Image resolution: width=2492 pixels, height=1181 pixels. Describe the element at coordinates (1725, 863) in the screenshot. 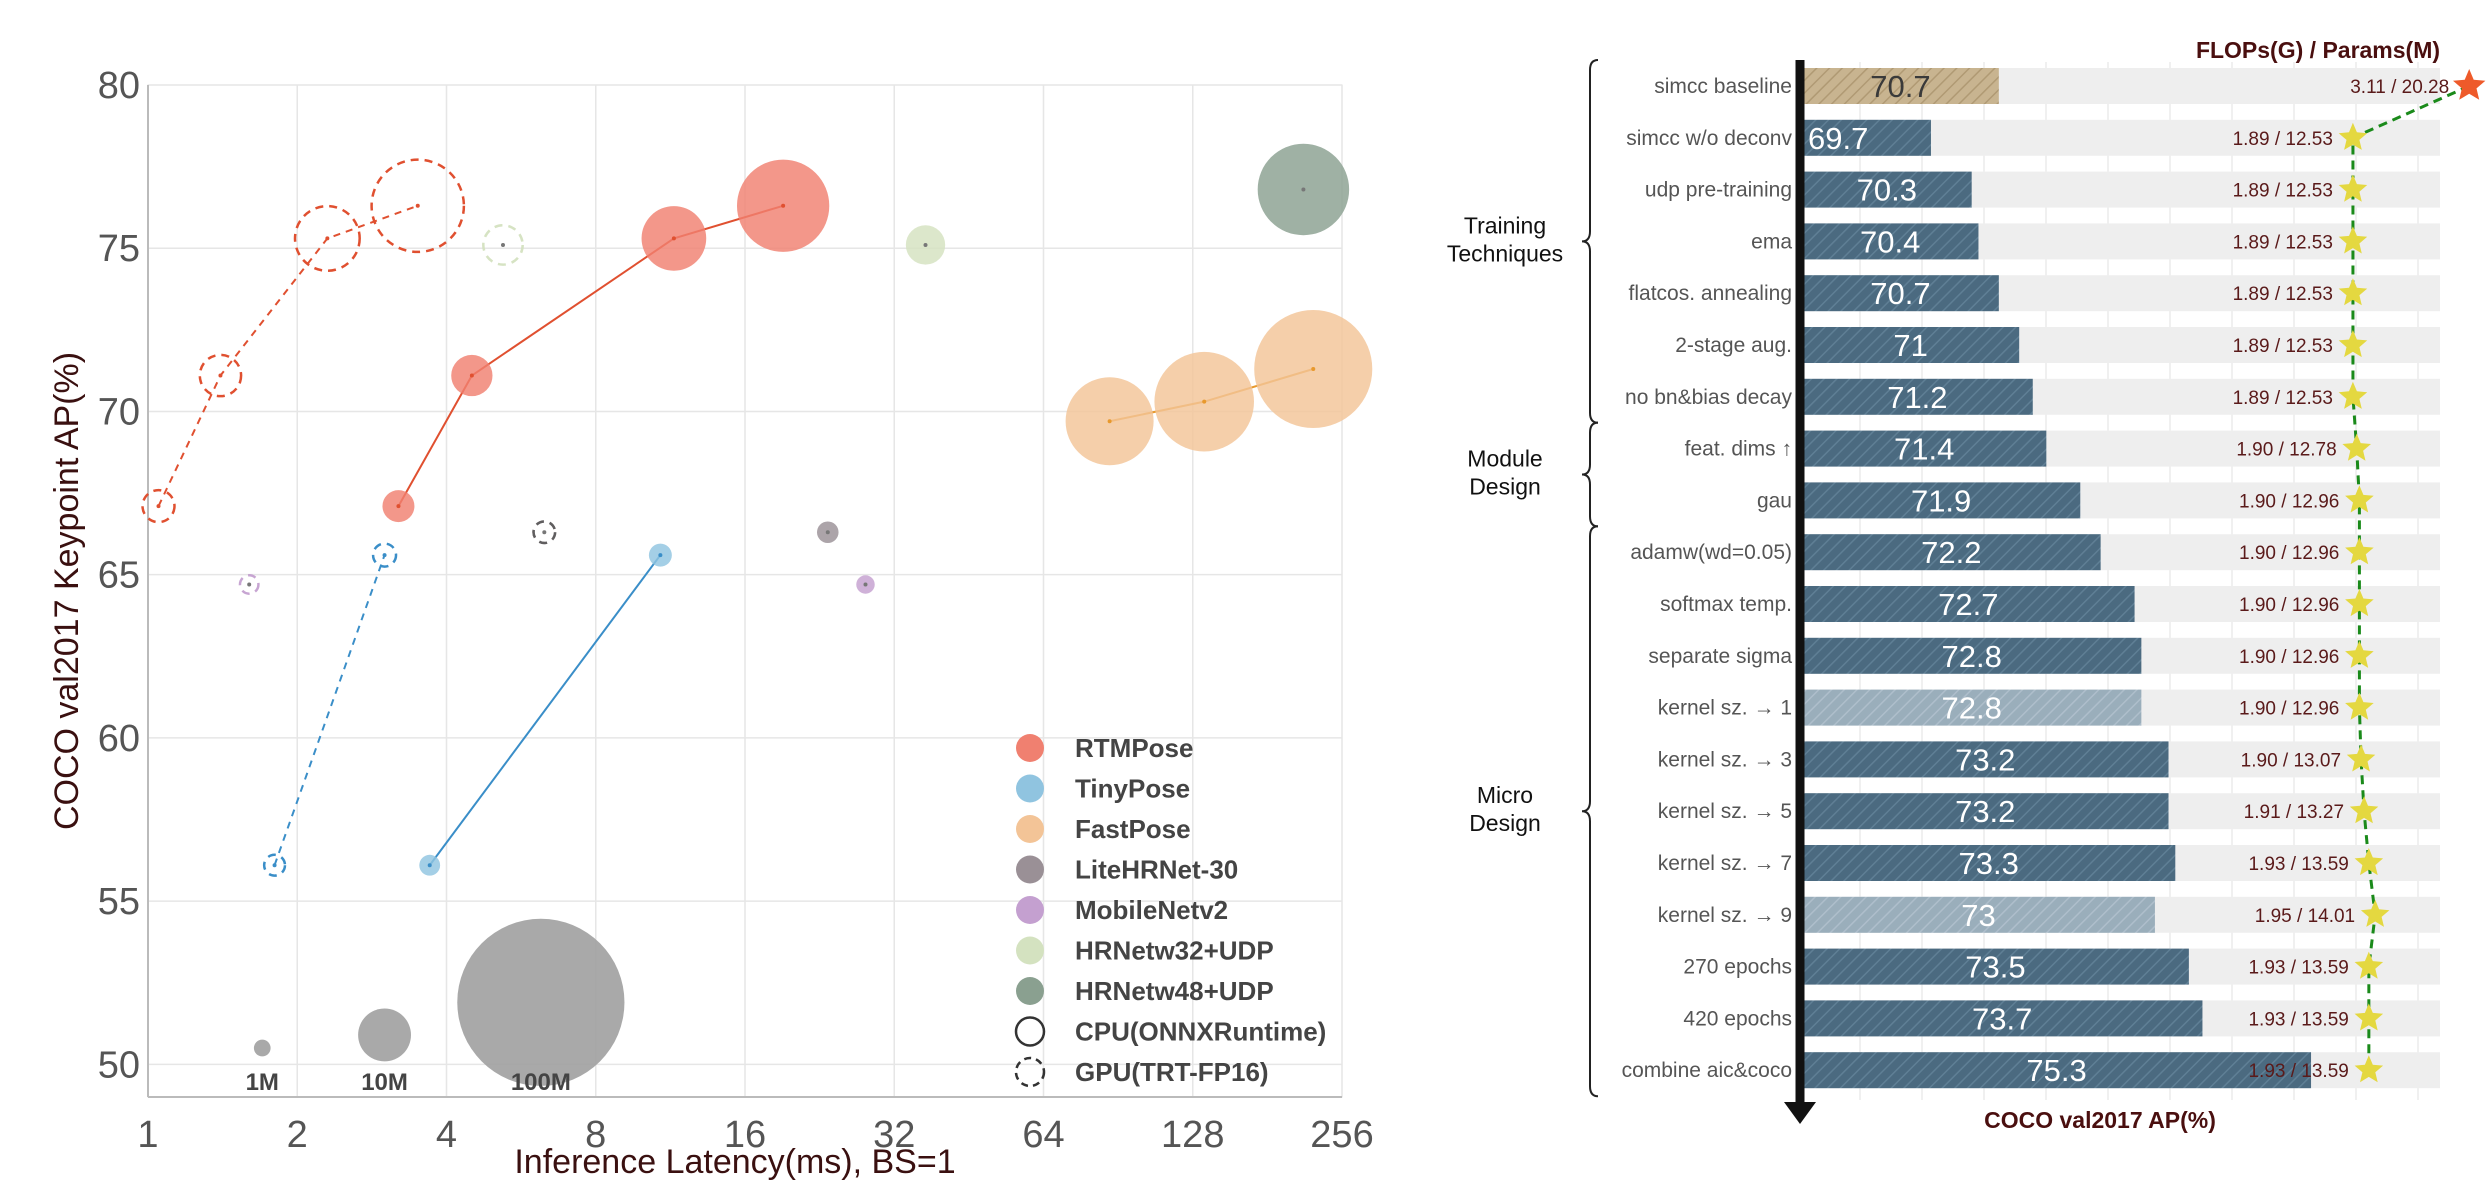

I see `category-label: kernel sz. → 7` at that location.